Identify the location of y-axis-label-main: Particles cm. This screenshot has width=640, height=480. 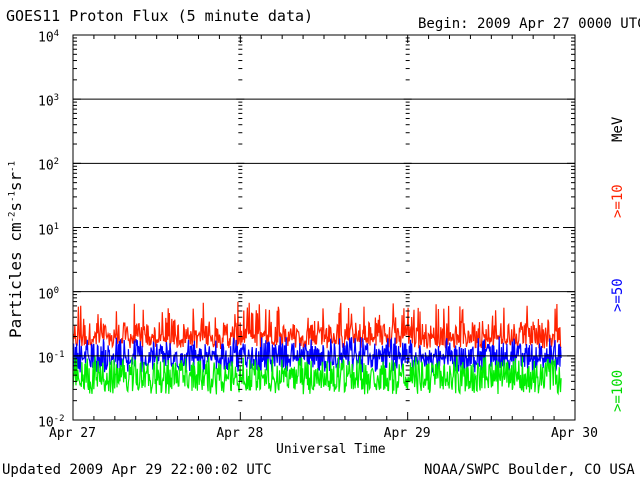
(15, 280).